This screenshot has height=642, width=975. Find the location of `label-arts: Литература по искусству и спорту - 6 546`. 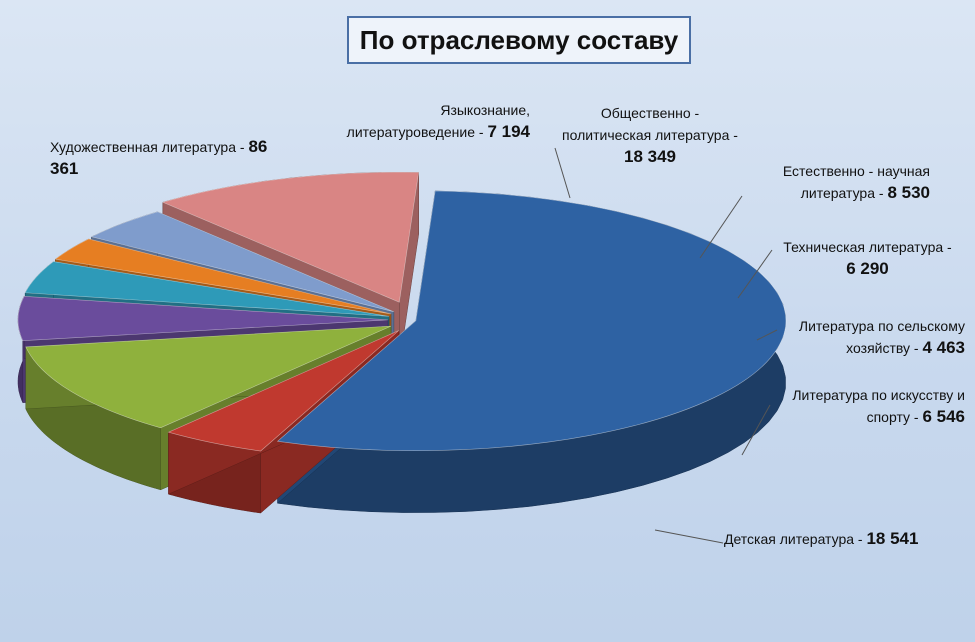

label-arts: Литература по искусству и спорту - 6 546 is located at coordinates (867, 406).